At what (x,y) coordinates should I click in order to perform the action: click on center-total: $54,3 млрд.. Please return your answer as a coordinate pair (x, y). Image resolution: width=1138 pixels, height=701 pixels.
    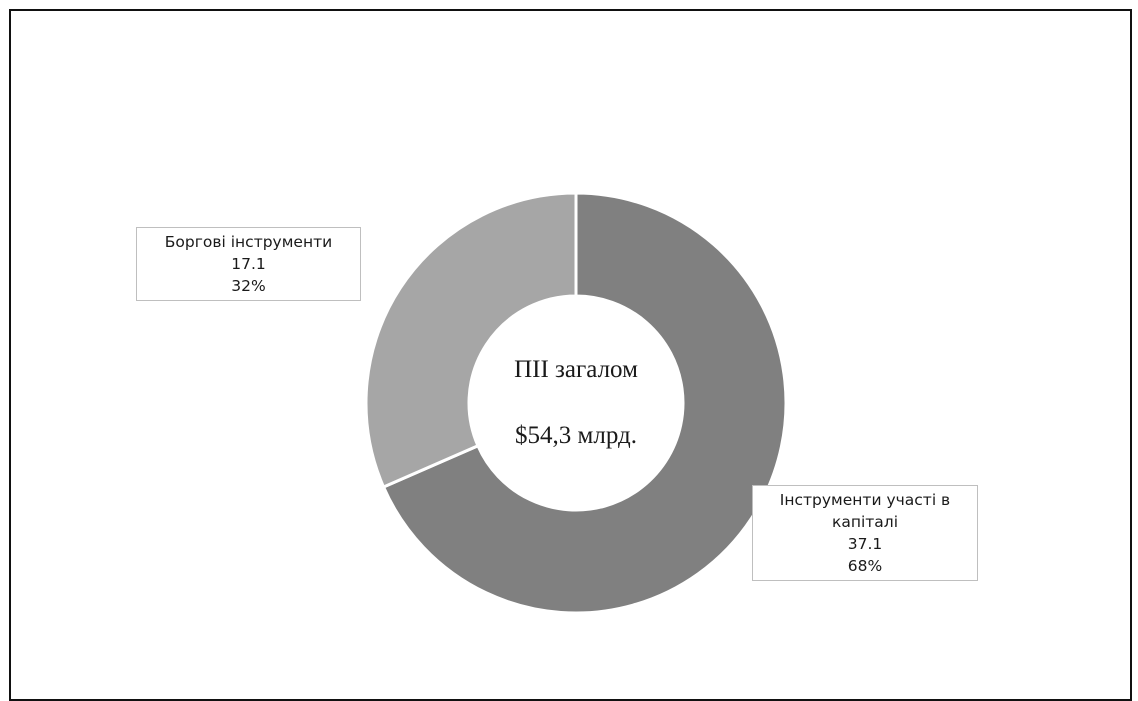
    Looking at the image, I should click on (576, 435).